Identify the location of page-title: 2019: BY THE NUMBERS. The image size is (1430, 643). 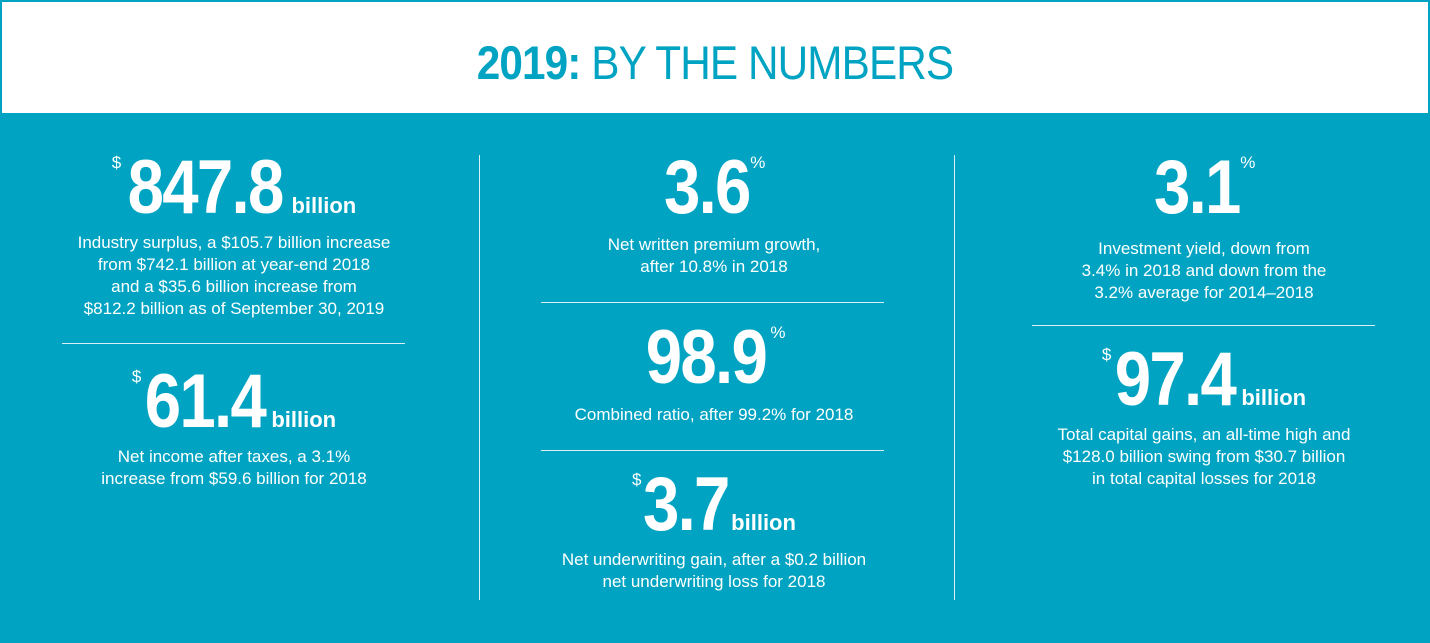
(714, 45).